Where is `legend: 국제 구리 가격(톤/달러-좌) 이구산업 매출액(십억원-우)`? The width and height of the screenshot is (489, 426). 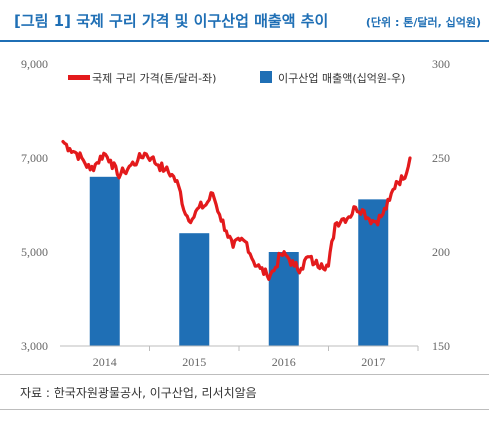 legend: 국제 구리 가격(톤/달러-좌) 이구산업 매출액(십억원-우) is located at coordinates (236, 78).